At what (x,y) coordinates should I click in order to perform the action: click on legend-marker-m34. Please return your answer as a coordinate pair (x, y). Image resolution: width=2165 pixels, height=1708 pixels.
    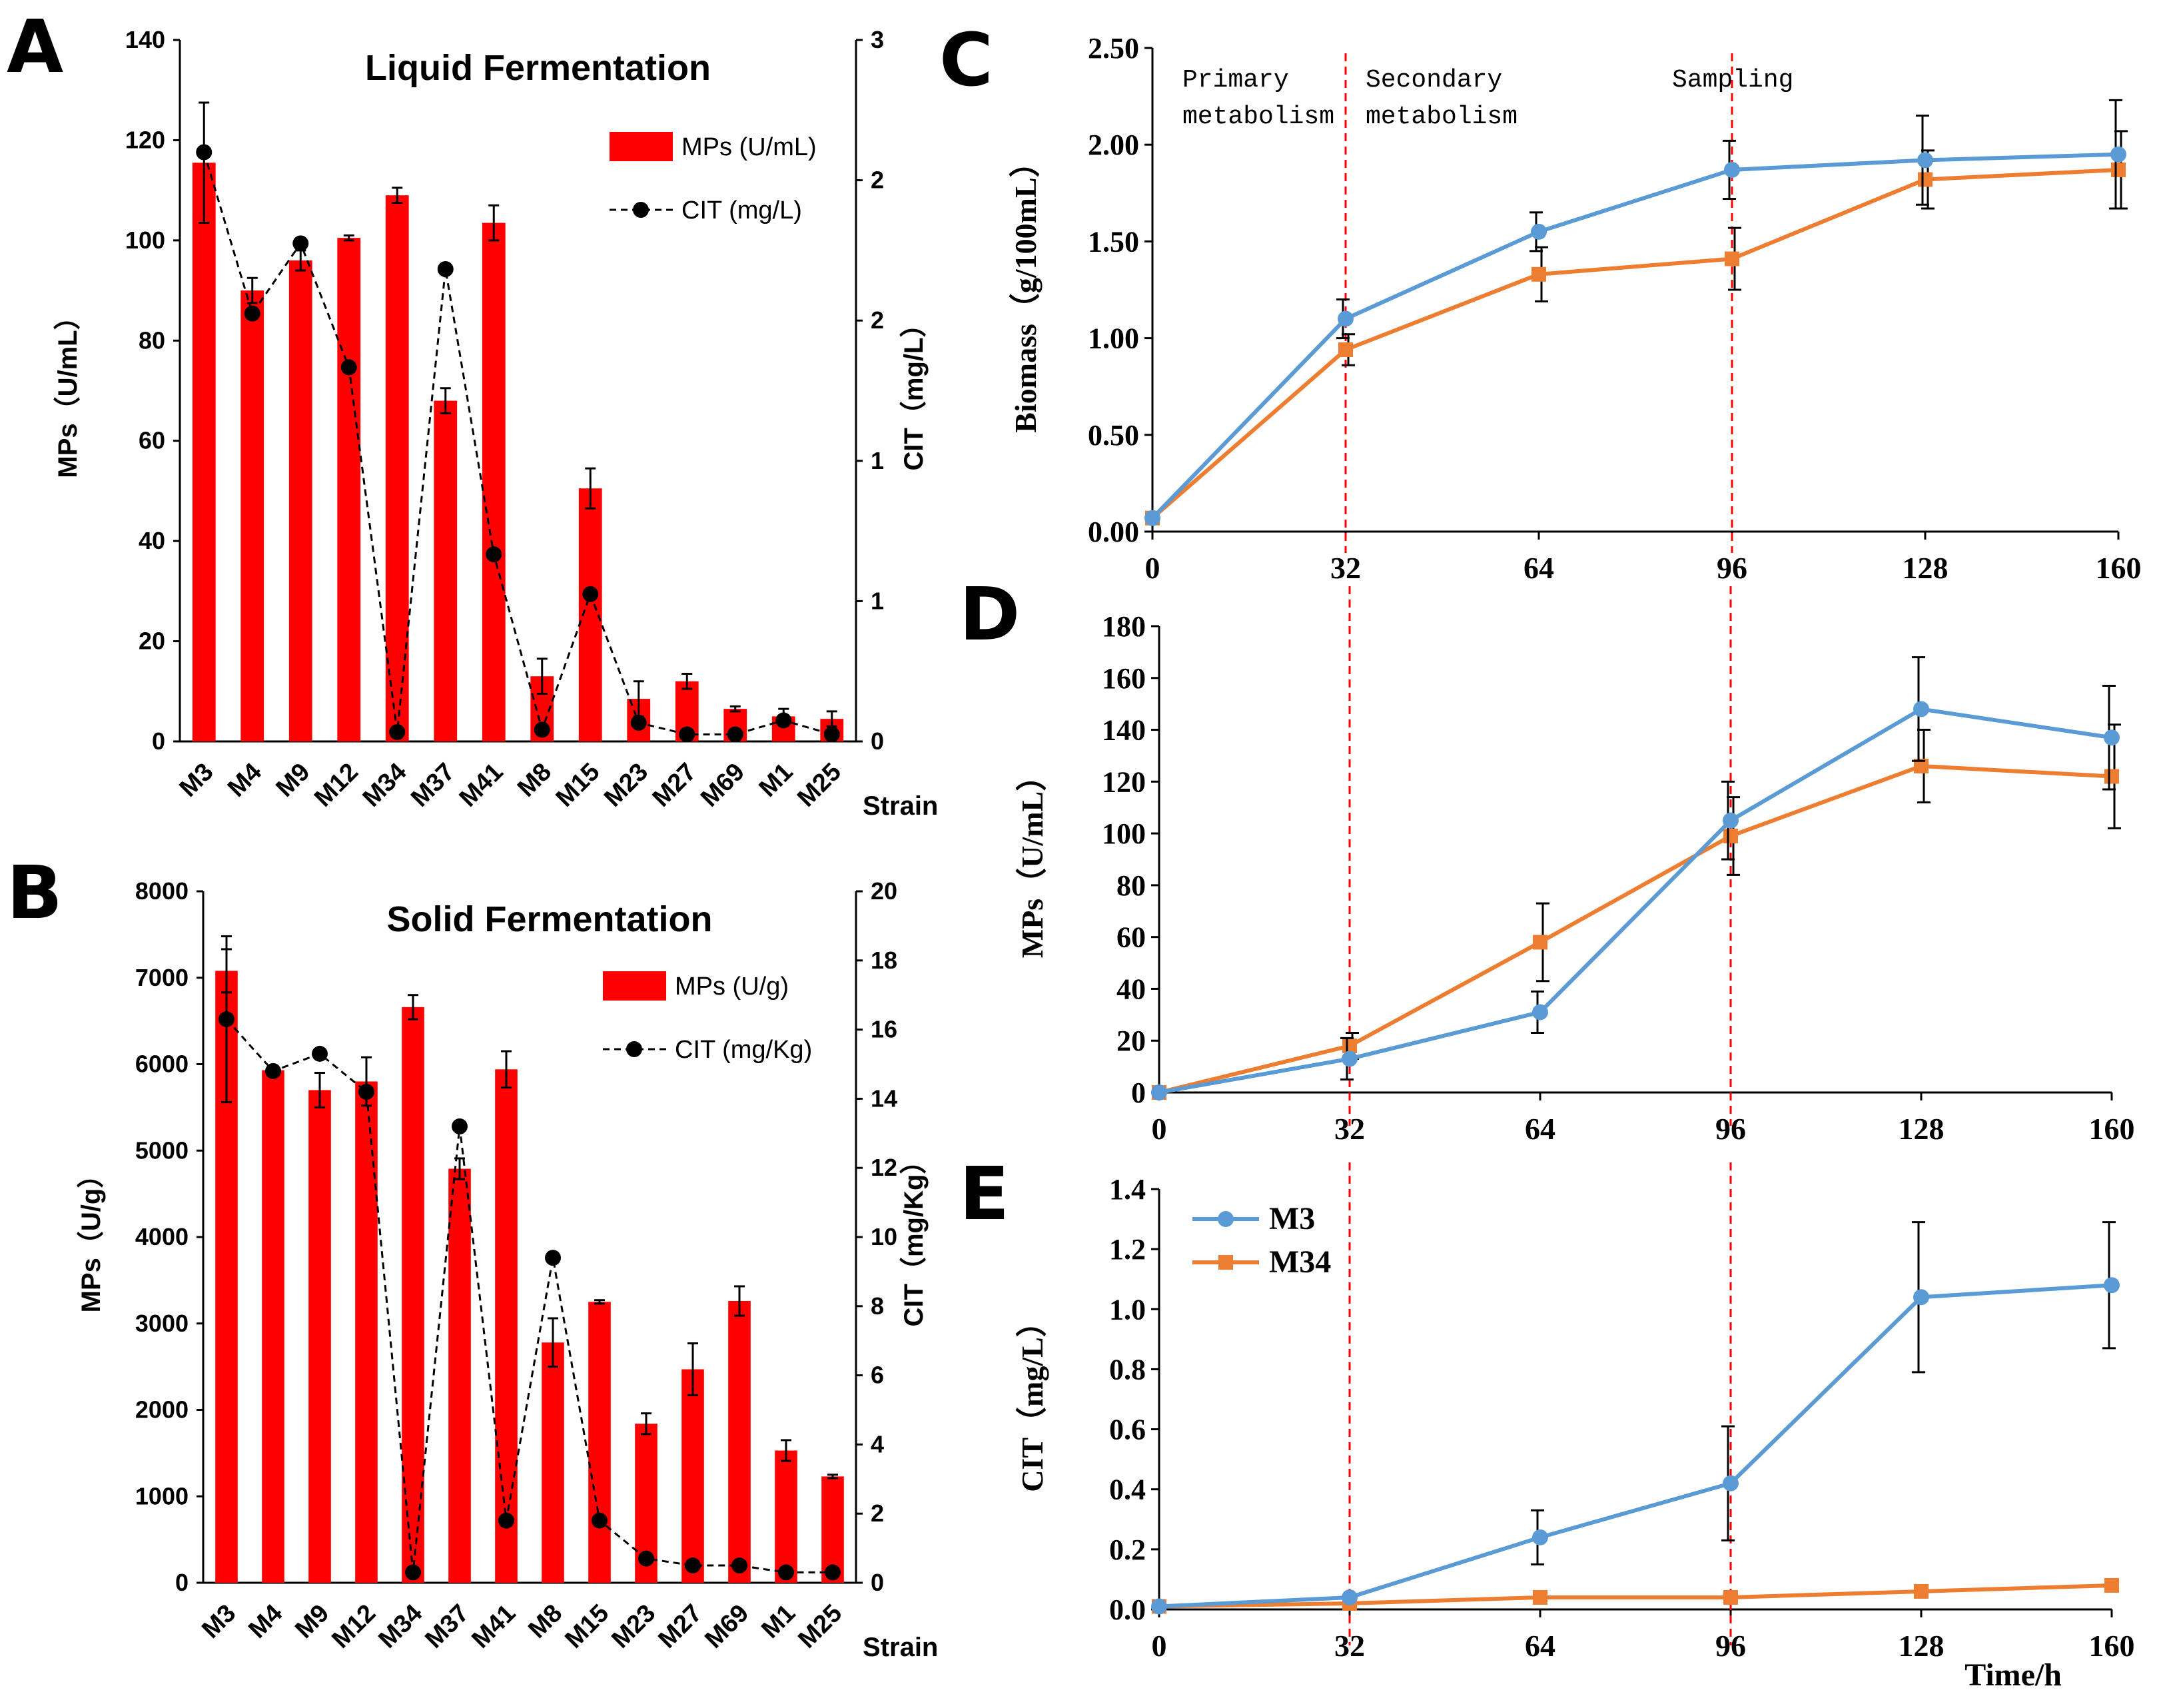
    Looking at the image, I should click on (1225, 1262).